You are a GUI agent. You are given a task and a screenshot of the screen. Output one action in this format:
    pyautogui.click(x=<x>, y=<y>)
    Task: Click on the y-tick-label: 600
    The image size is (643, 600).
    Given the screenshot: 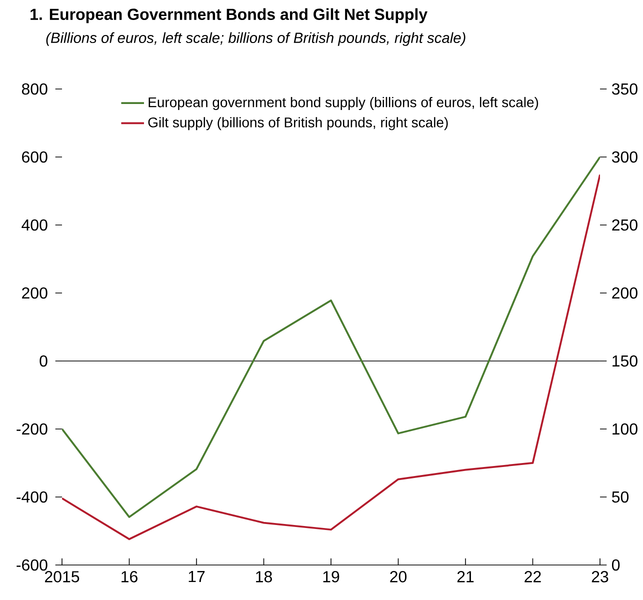 What is the action you would take?
    pyautogui.click(x=35, y=157)
    